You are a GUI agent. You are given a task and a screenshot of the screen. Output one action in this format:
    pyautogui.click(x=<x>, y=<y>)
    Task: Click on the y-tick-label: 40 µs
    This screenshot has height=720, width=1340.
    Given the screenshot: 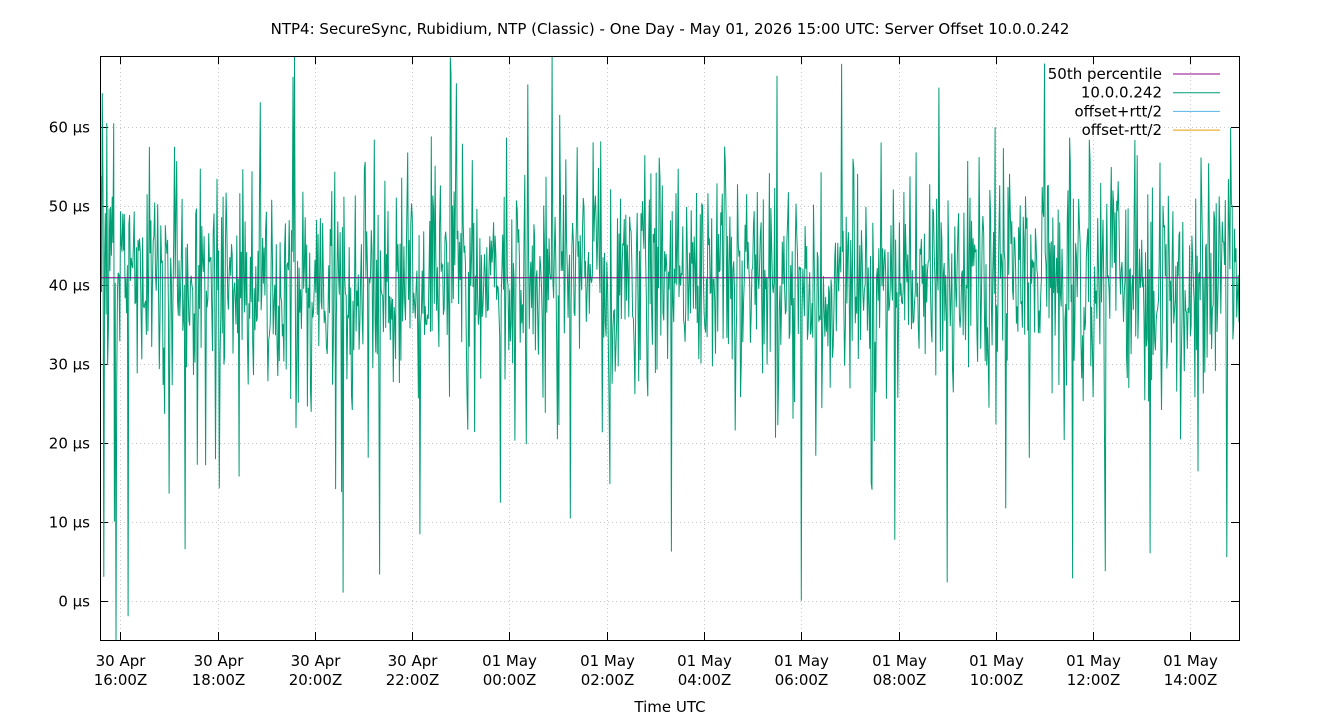 What is the action you would take?
    pyautogui.click(x=69, y=286)
    